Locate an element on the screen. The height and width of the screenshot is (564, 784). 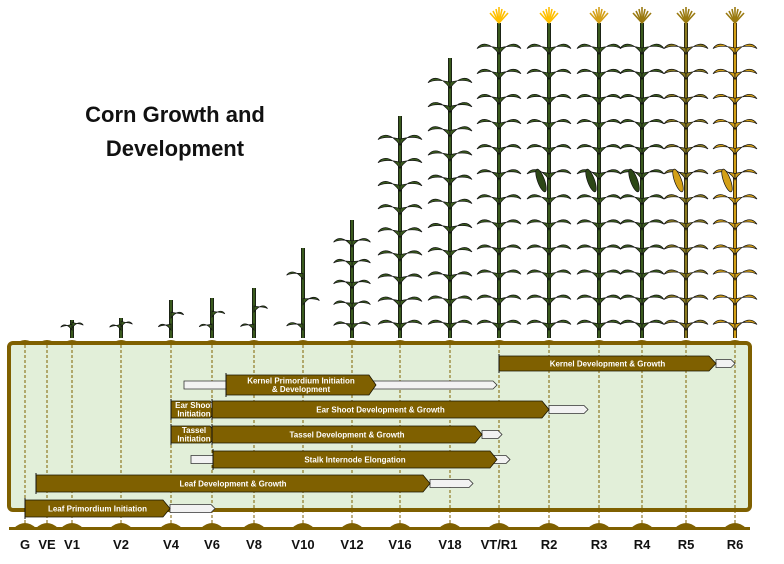
bar-stalk-internode-elongation: Stalk Internode Elongation is located at coordinates (350, 459).